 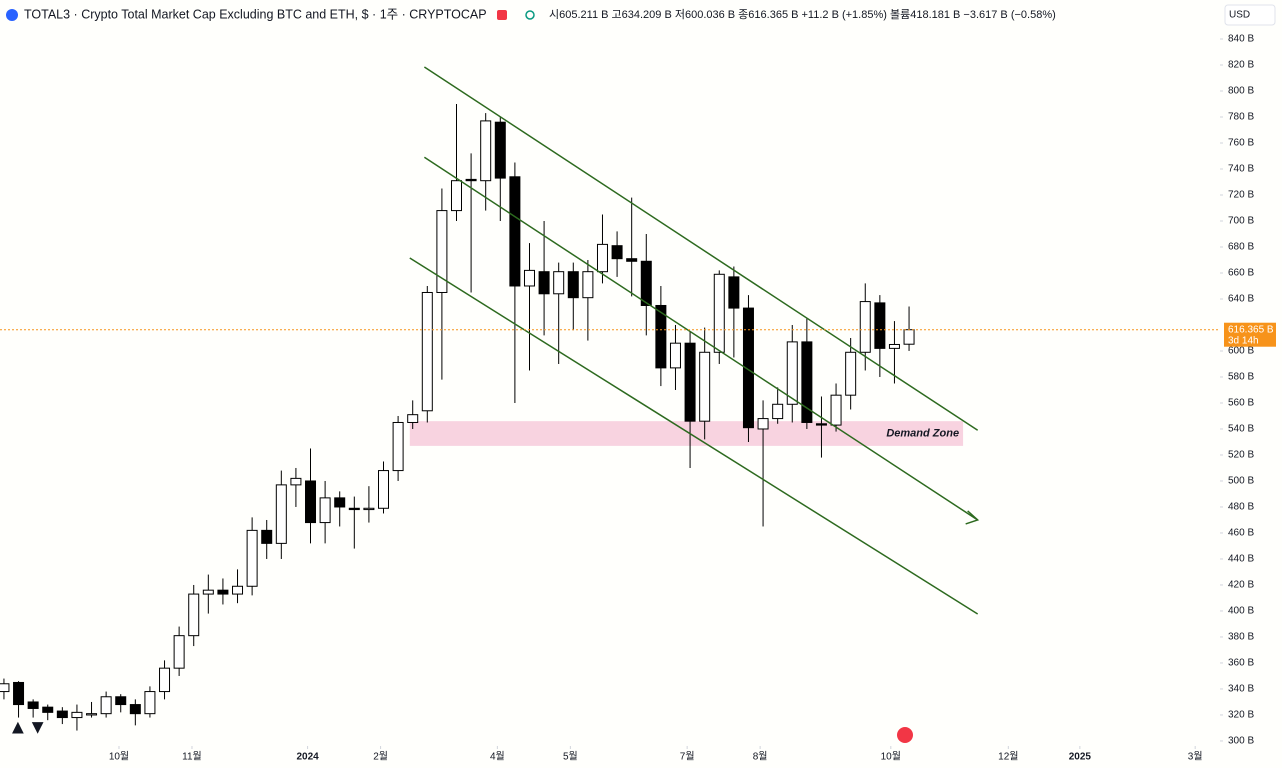 I want to click on countdown-label: 3d 14h, so click(x=1243, y=340).